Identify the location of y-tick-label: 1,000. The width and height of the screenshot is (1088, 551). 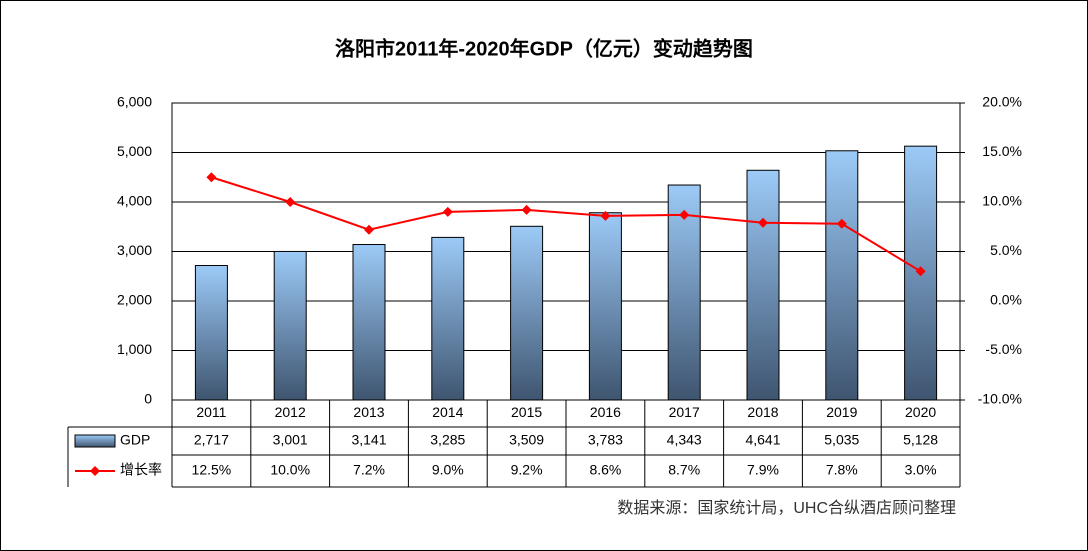
(134, 349).